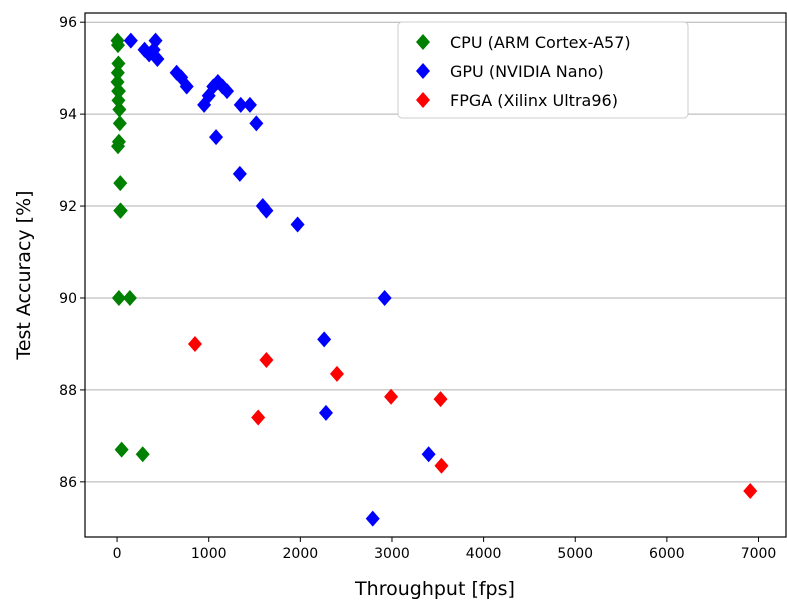  Describe the element at coordinates (575, 554) in the screenshot. I see `x-tick-label: 5000` at that location.